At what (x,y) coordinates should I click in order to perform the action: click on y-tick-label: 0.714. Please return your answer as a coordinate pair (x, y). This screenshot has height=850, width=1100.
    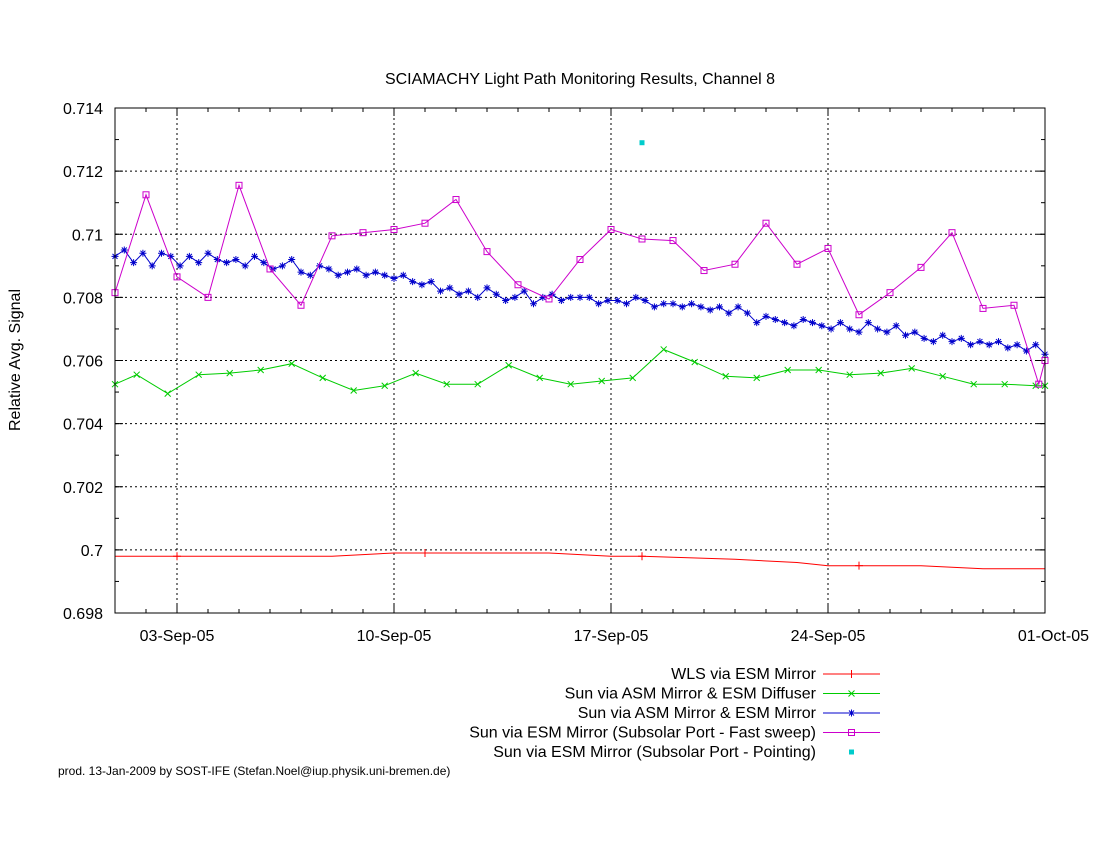
    Looking at the image, I should click on (83, 109).